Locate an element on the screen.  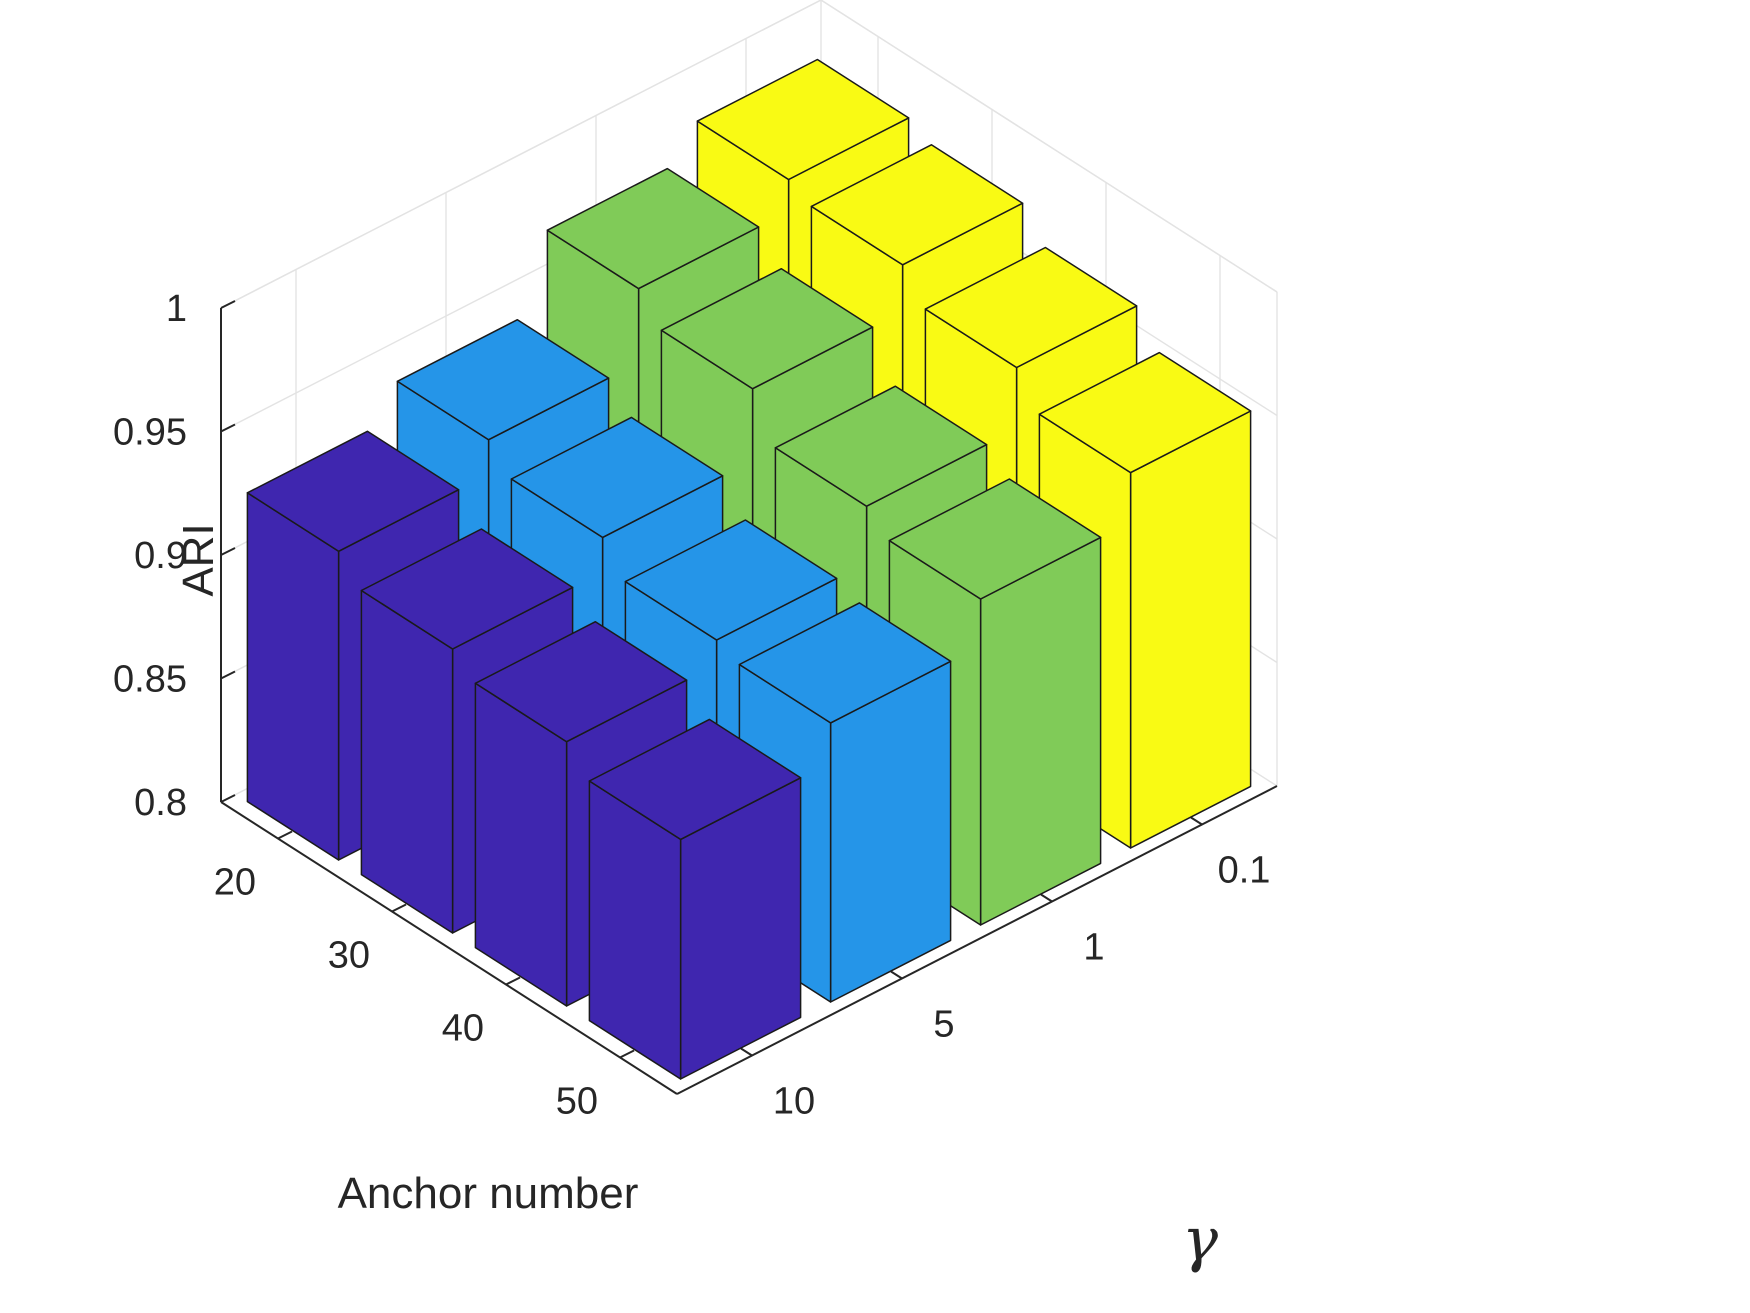
anchor-tick-label: 30 is located at coordinates (349, 956).